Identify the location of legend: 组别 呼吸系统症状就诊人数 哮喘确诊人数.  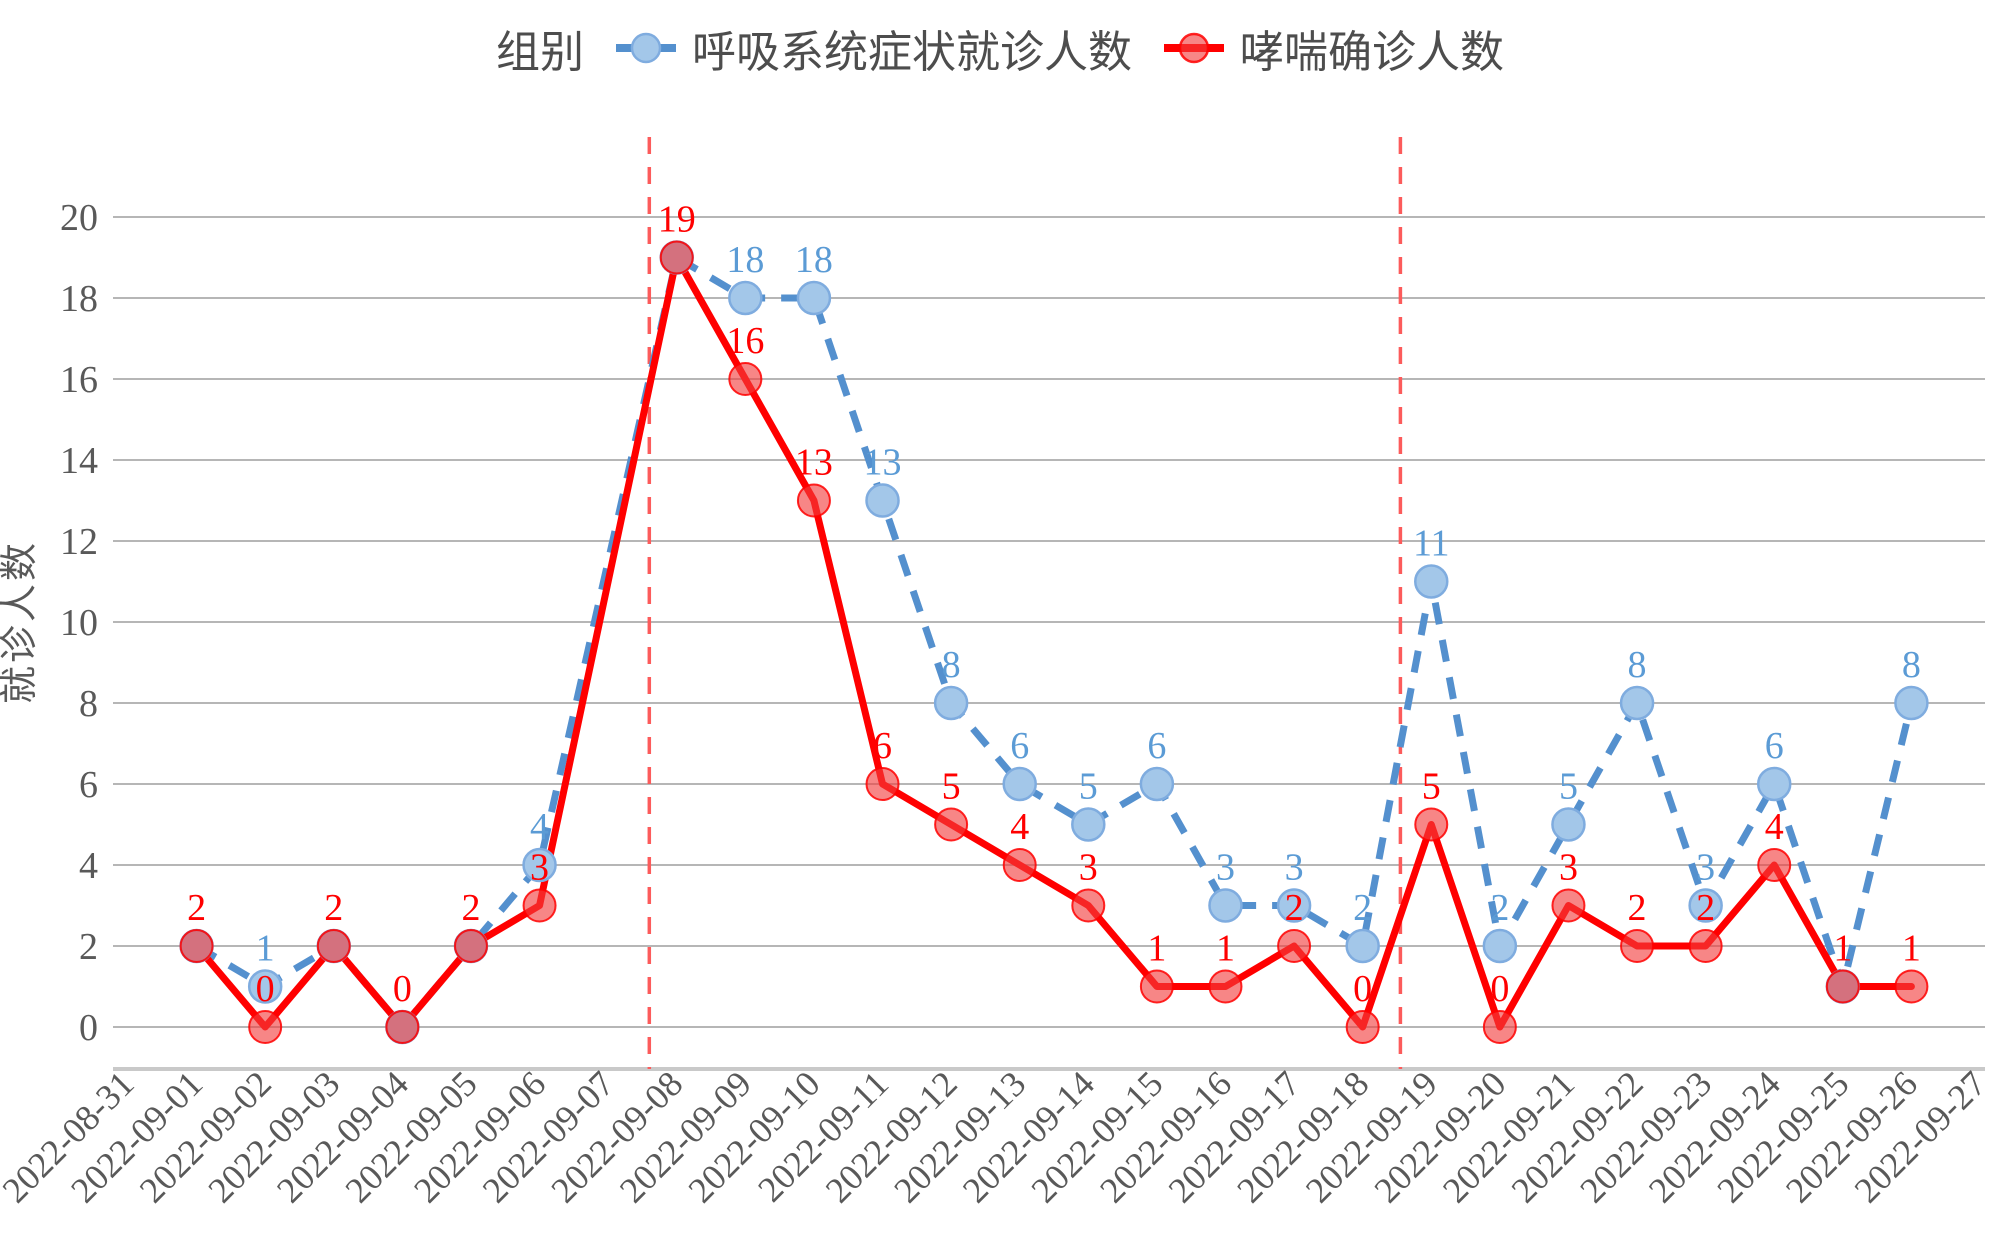
(1000, 48).